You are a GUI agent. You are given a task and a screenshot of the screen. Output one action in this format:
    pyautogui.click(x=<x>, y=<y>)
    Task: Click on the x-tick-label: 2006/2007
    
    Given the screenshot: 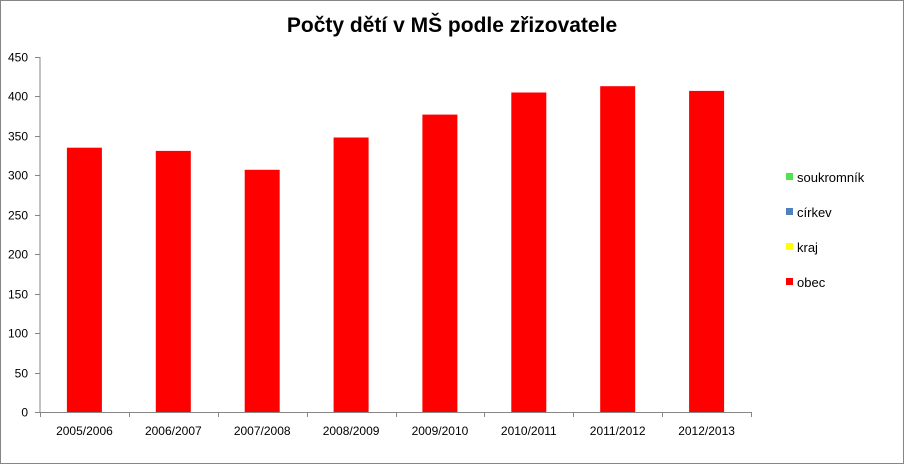 What is the action you would take?
    pyautogui.click(x=173, y=431)
    